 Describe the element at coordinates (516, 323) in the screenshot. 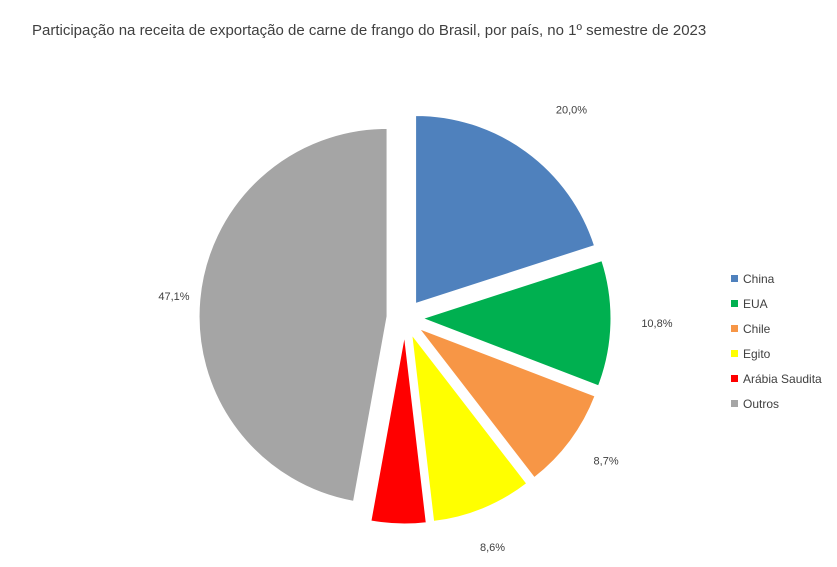

I see `pie-slice-eua` at that location.